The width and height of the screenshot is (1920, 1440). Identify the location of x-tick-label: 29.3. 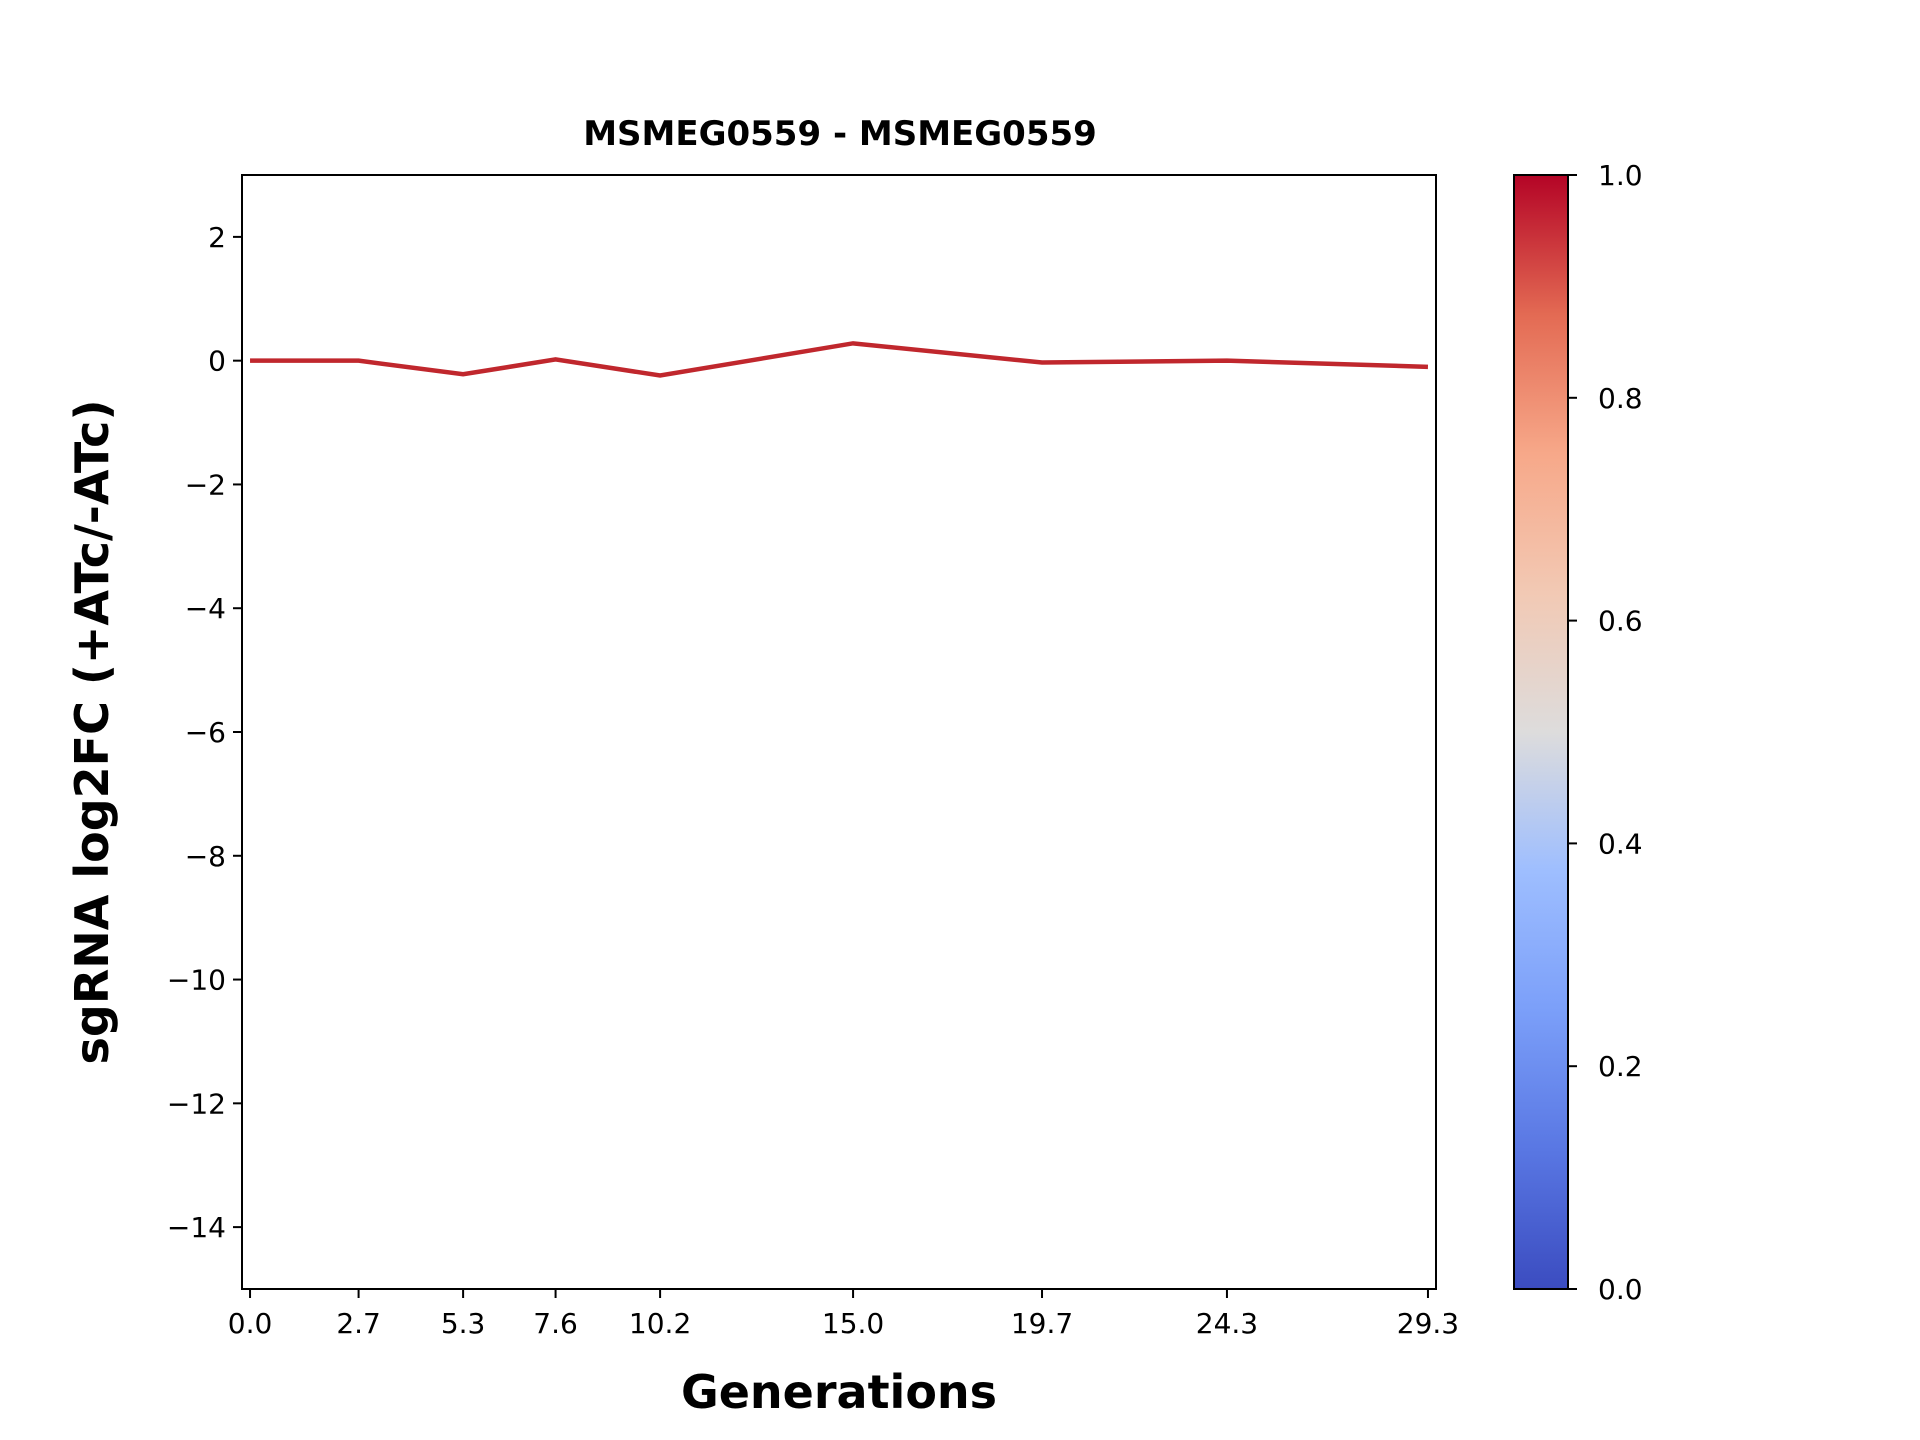
(1428, 1323).